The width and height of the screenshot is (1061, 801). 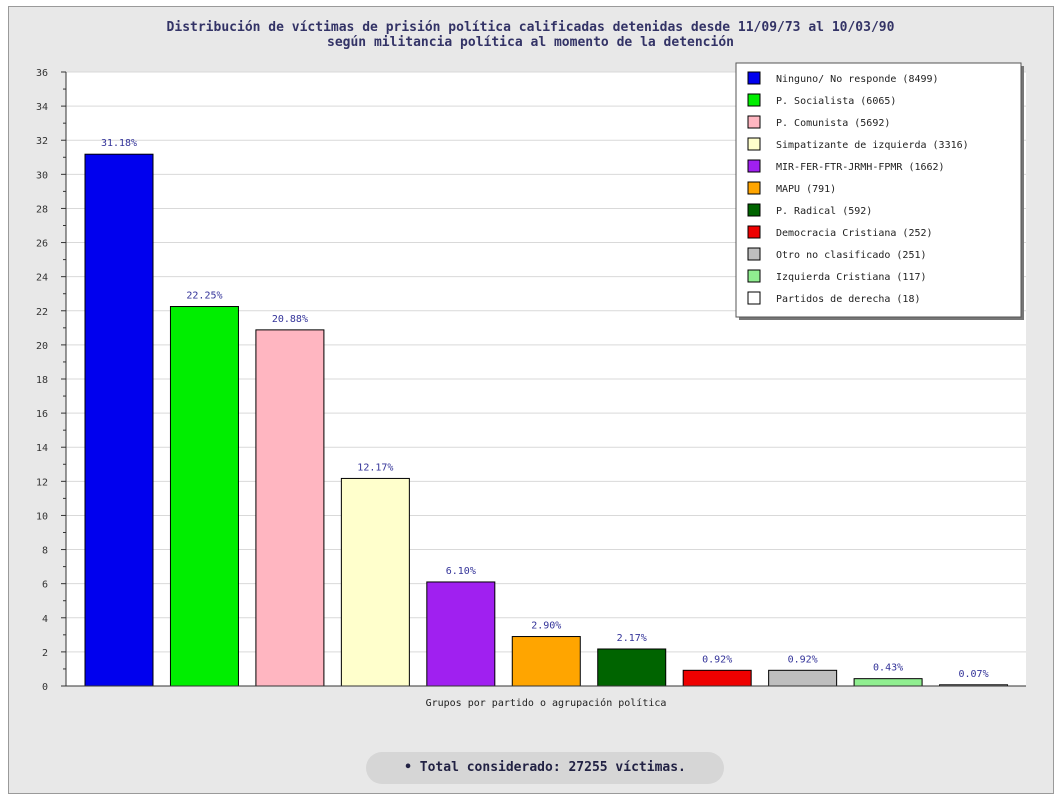 What do you see at coordinates (632, 638) in the screenshot?
I see `bar-value-label: 2.17%` at bounding box center [632, 638].